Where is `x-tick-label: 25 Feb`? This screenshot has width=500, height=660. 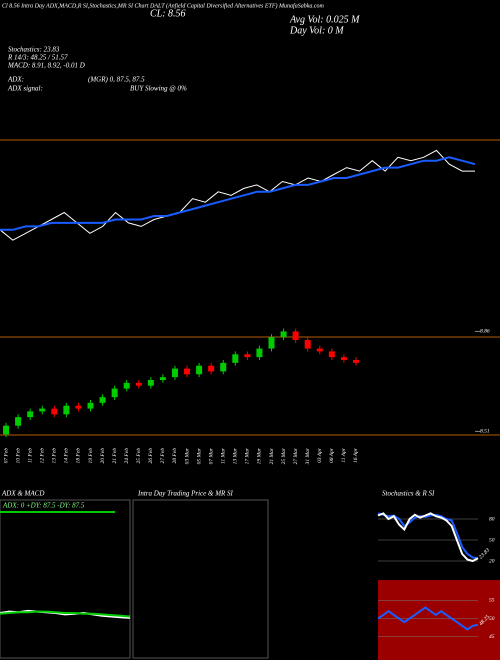
x-tick-label: 25 Feb is located at coordinates (139, 456).